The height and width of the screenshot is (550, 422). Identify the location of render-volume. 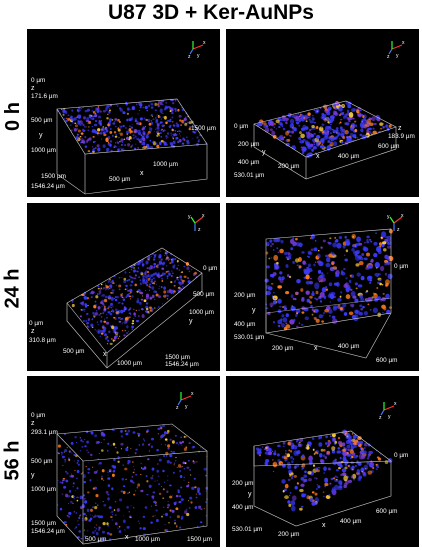
(134, 308).